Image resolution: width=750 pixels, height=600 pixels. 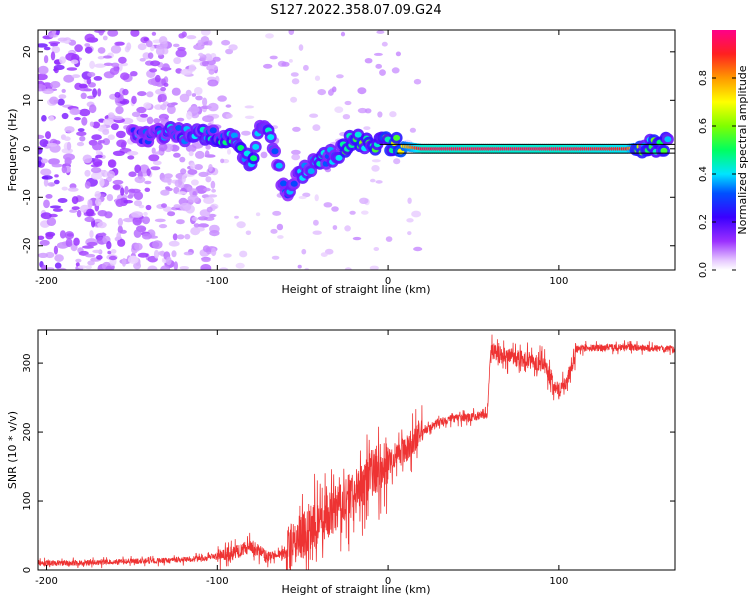 What do you see at coordinates (703, 78) in the screenshot?
I see `colorbar-tick-label: 0.8` at bounding box center [703, 78].